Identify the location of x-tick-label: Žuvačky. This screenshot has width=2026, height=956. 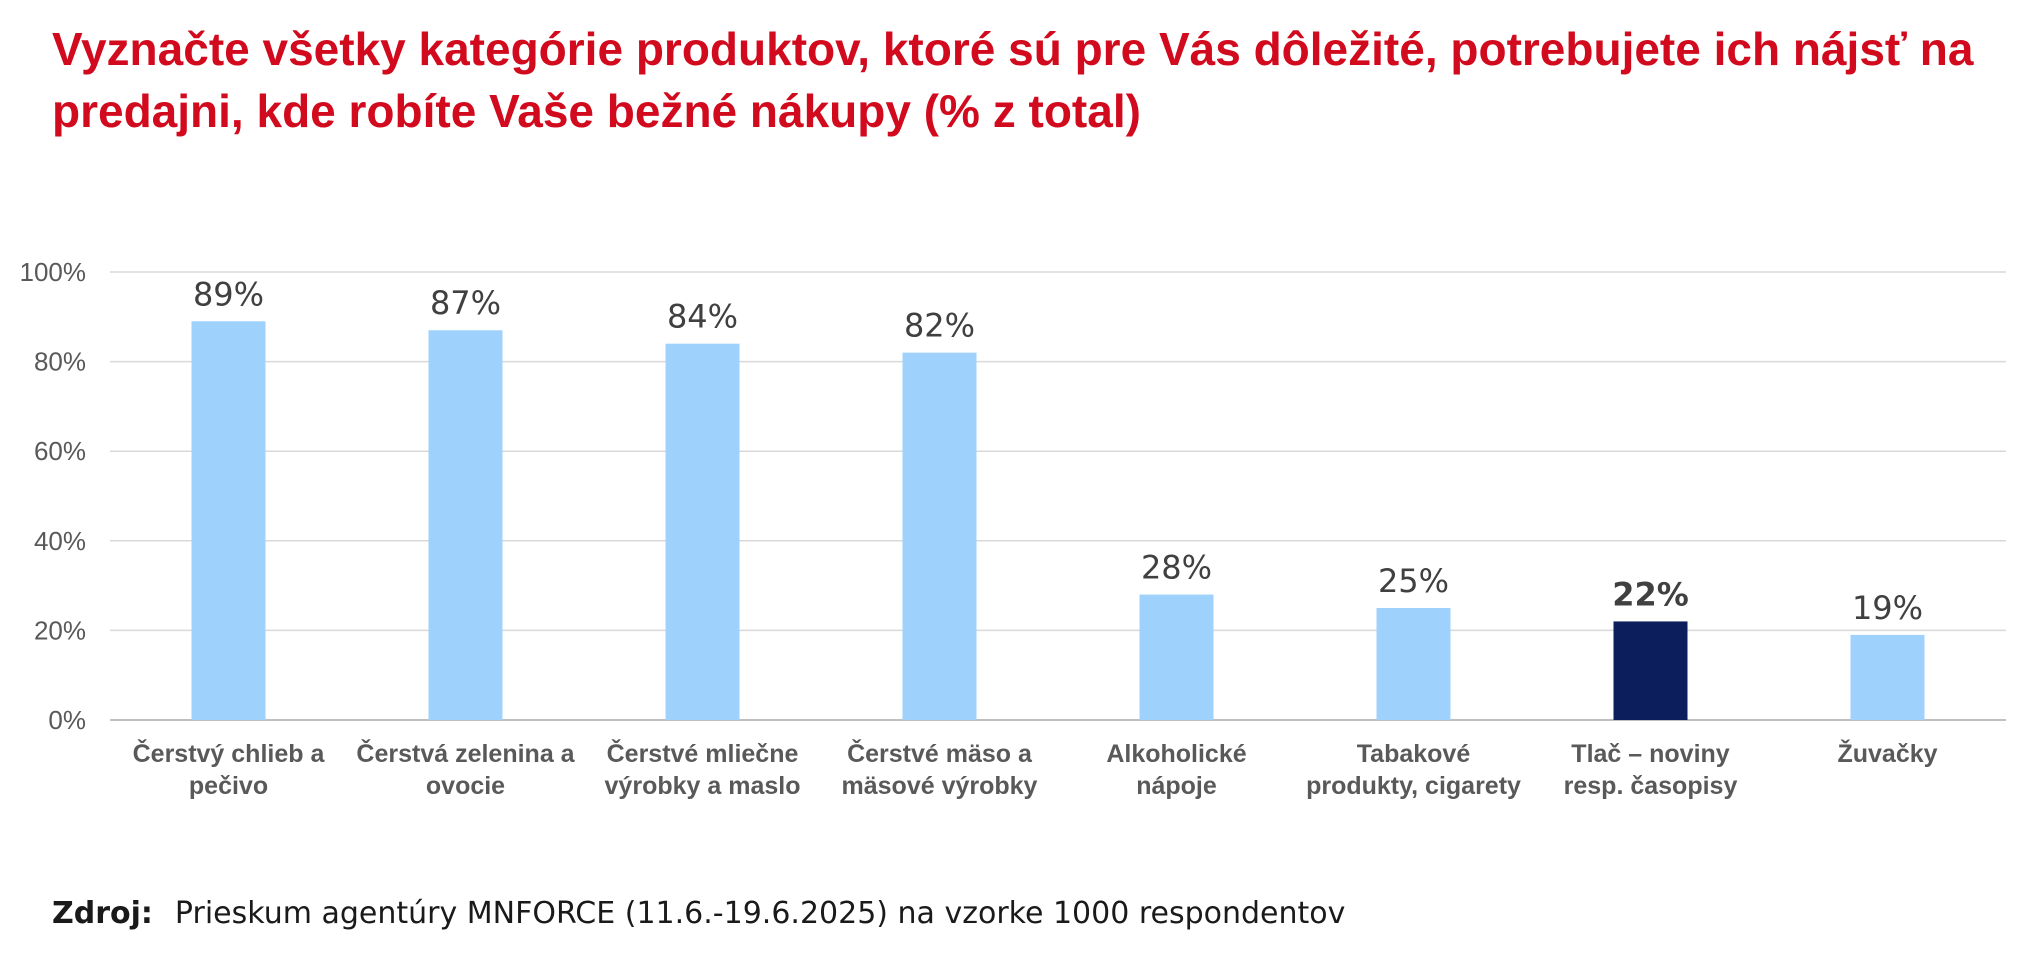
(1887, 753).